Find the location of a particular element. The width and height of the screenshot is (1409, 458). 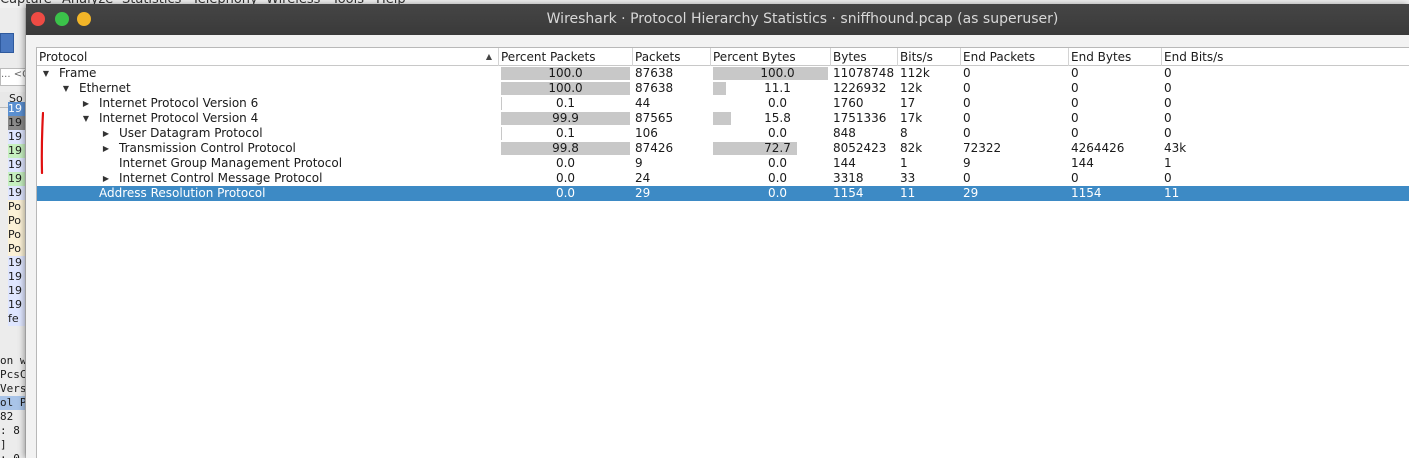

column-header-packets: Packets is located at coordinates (672, 57).